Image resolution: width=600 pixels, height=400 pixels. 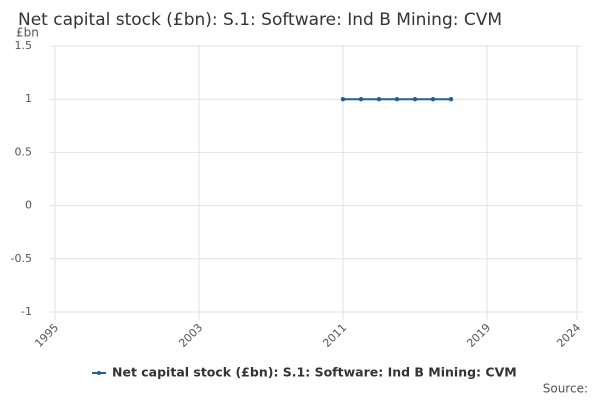 What do you see at coordinates (568, 335) in the screenshot?
I see `x-tick-label: 2024` at bounding box center [568, 335].